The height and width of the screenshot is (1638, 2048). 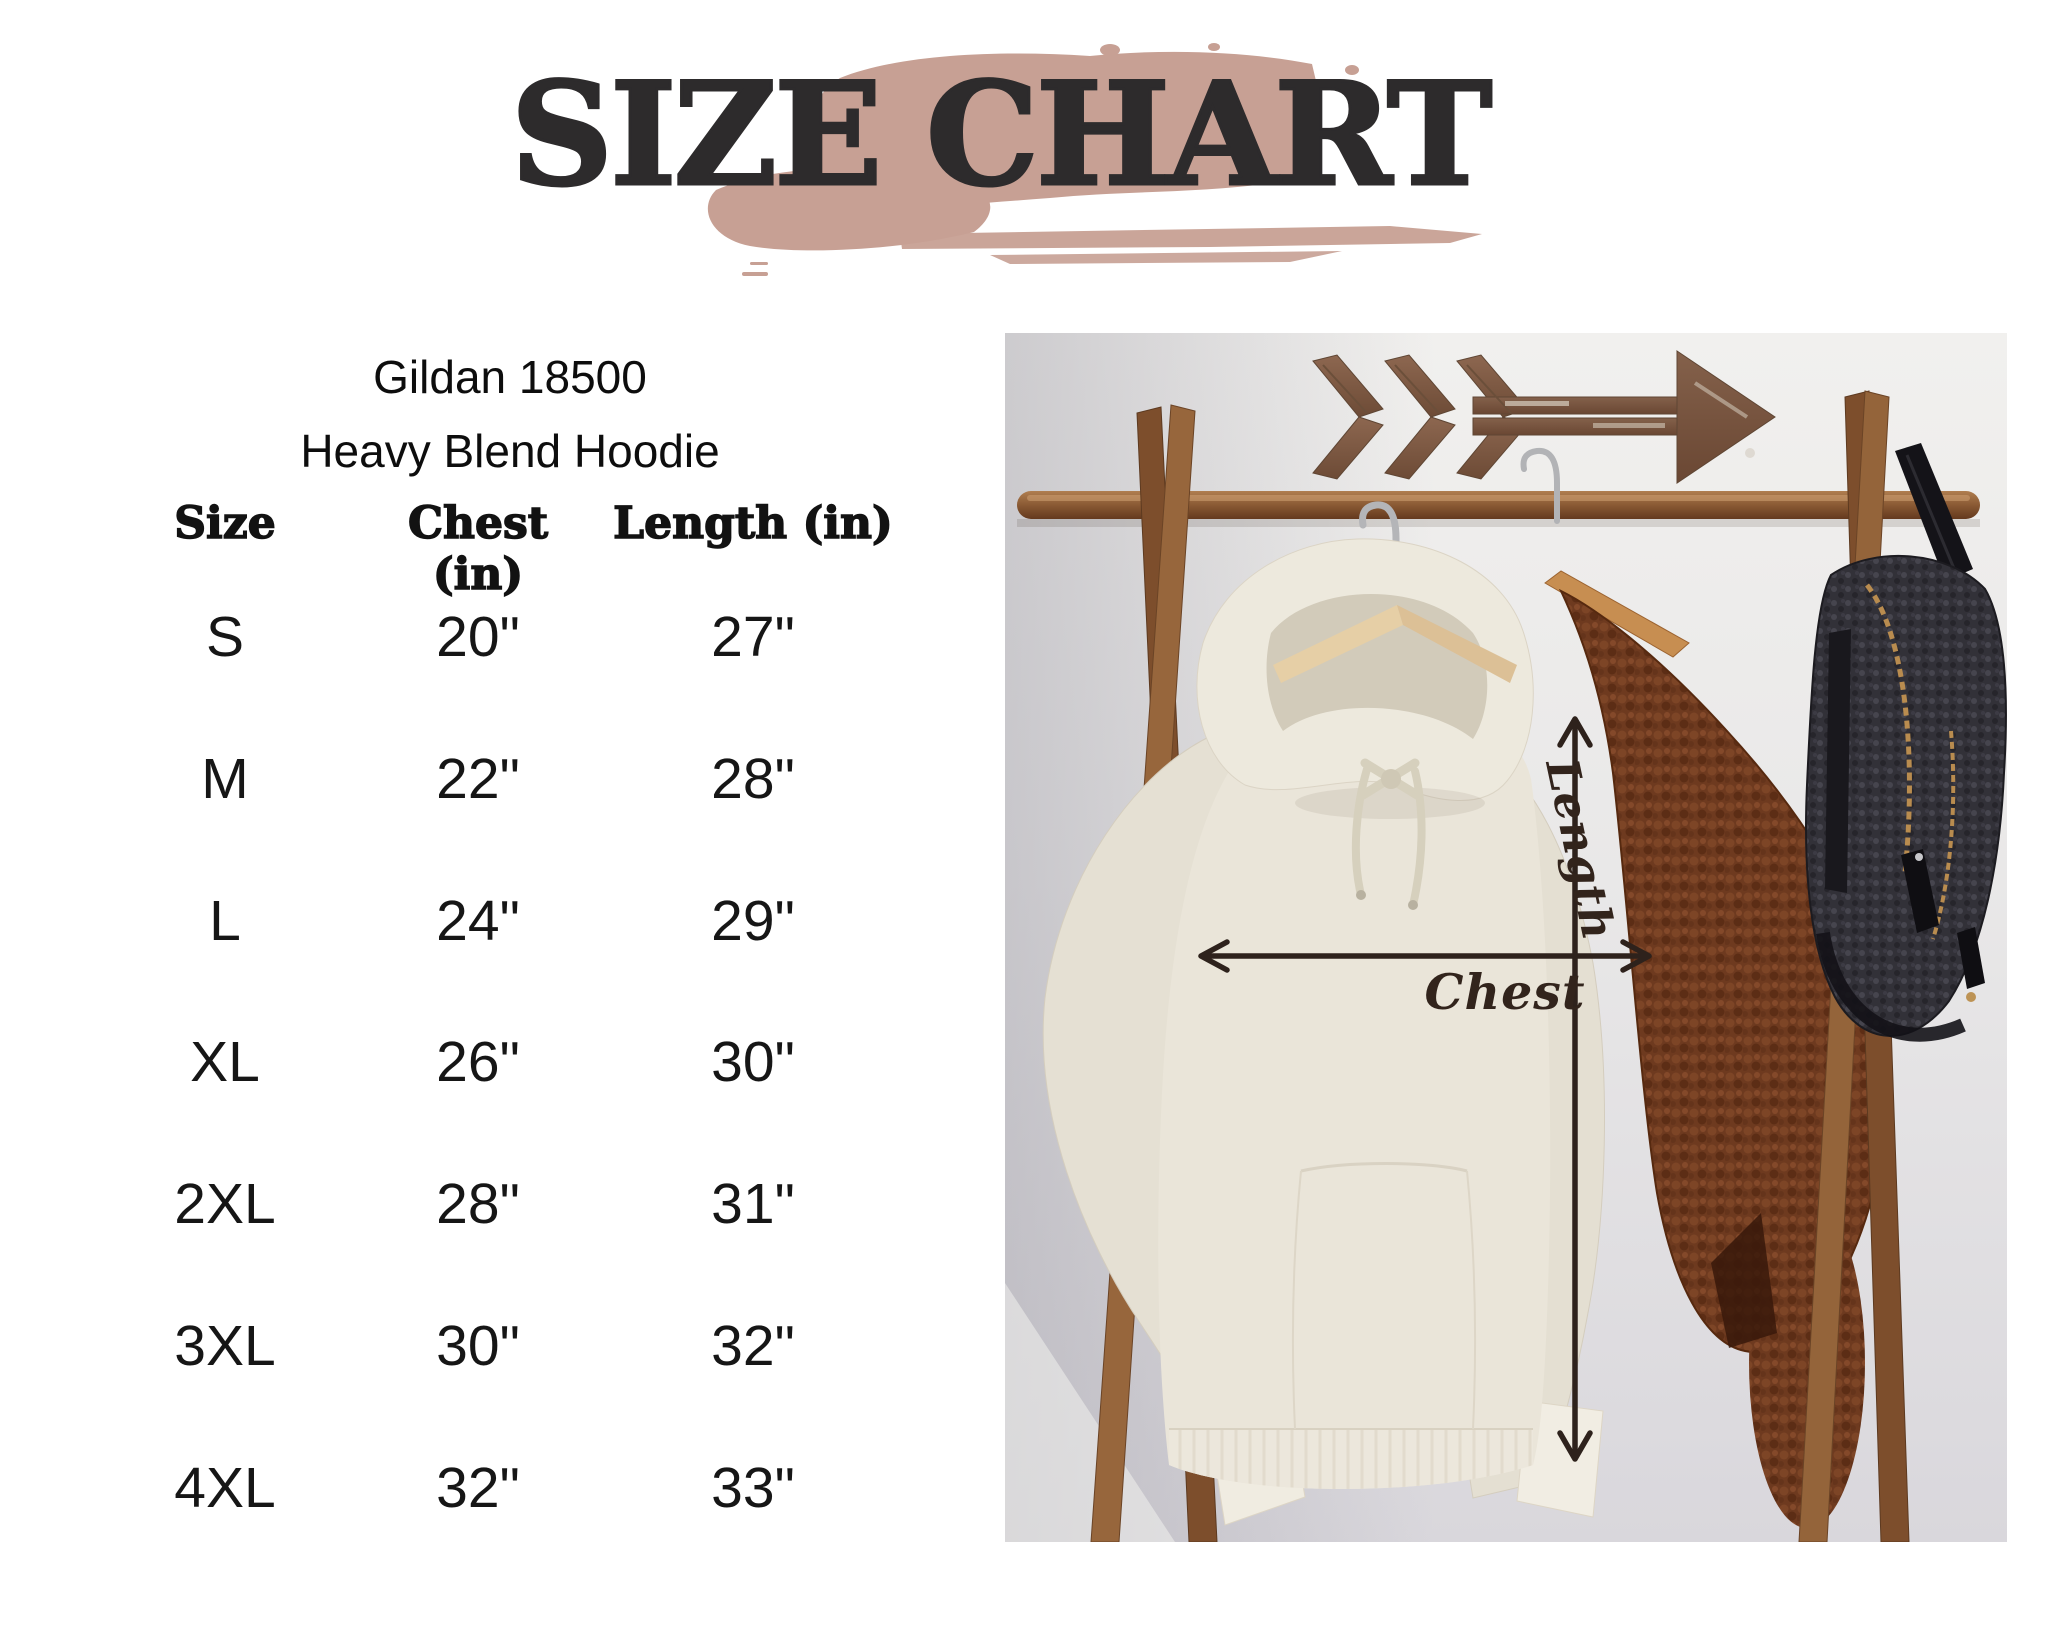 I want to click on size-cell: 2XL, so click(x=225, y=1204).